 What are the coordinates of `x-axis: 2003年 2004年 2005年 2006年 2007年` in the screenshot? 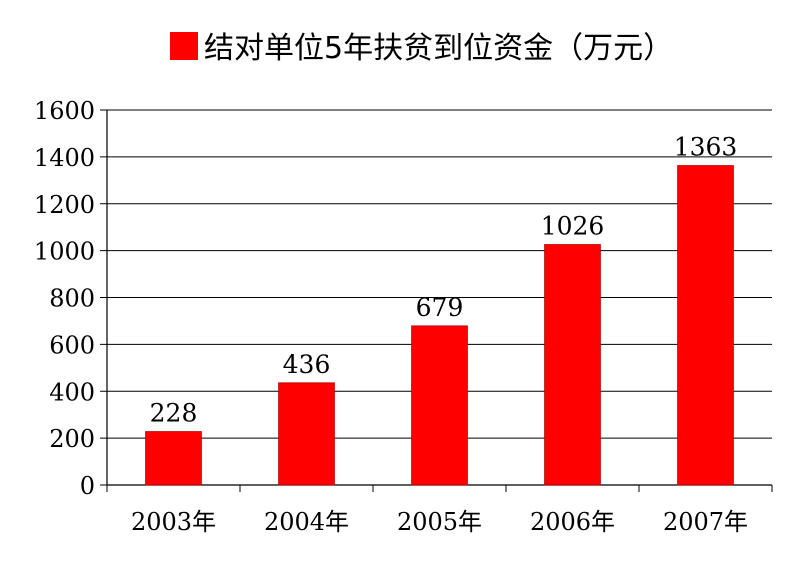 It's located at (439, 510).